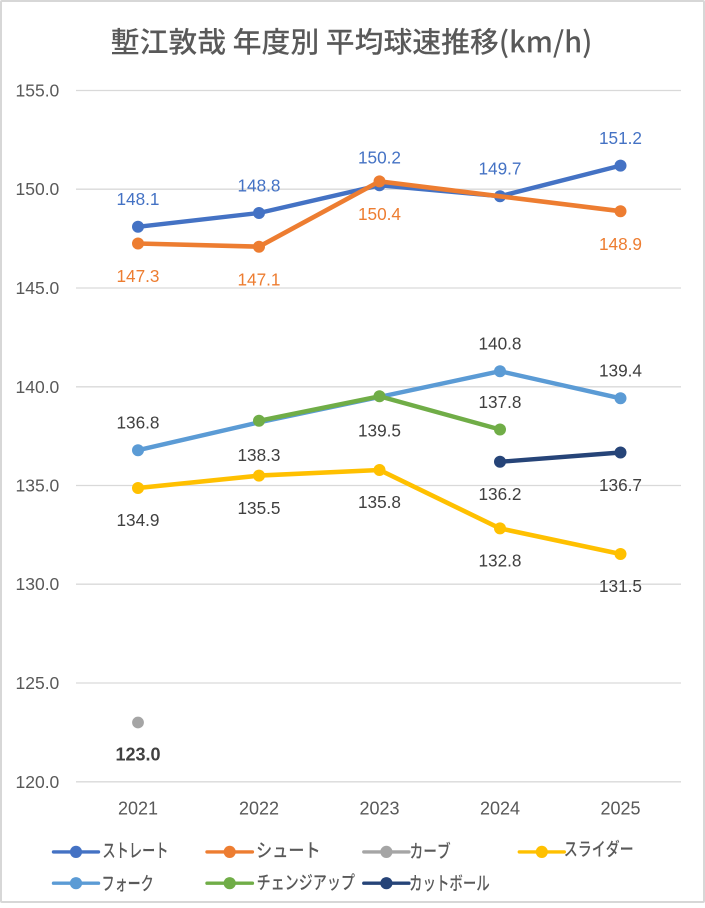 This screenshot has height=908, width=705. What do you see at coordinates (137, 755) in the screenshot?
I see `svg-text: 123.0` at bounding box center [137, 755].